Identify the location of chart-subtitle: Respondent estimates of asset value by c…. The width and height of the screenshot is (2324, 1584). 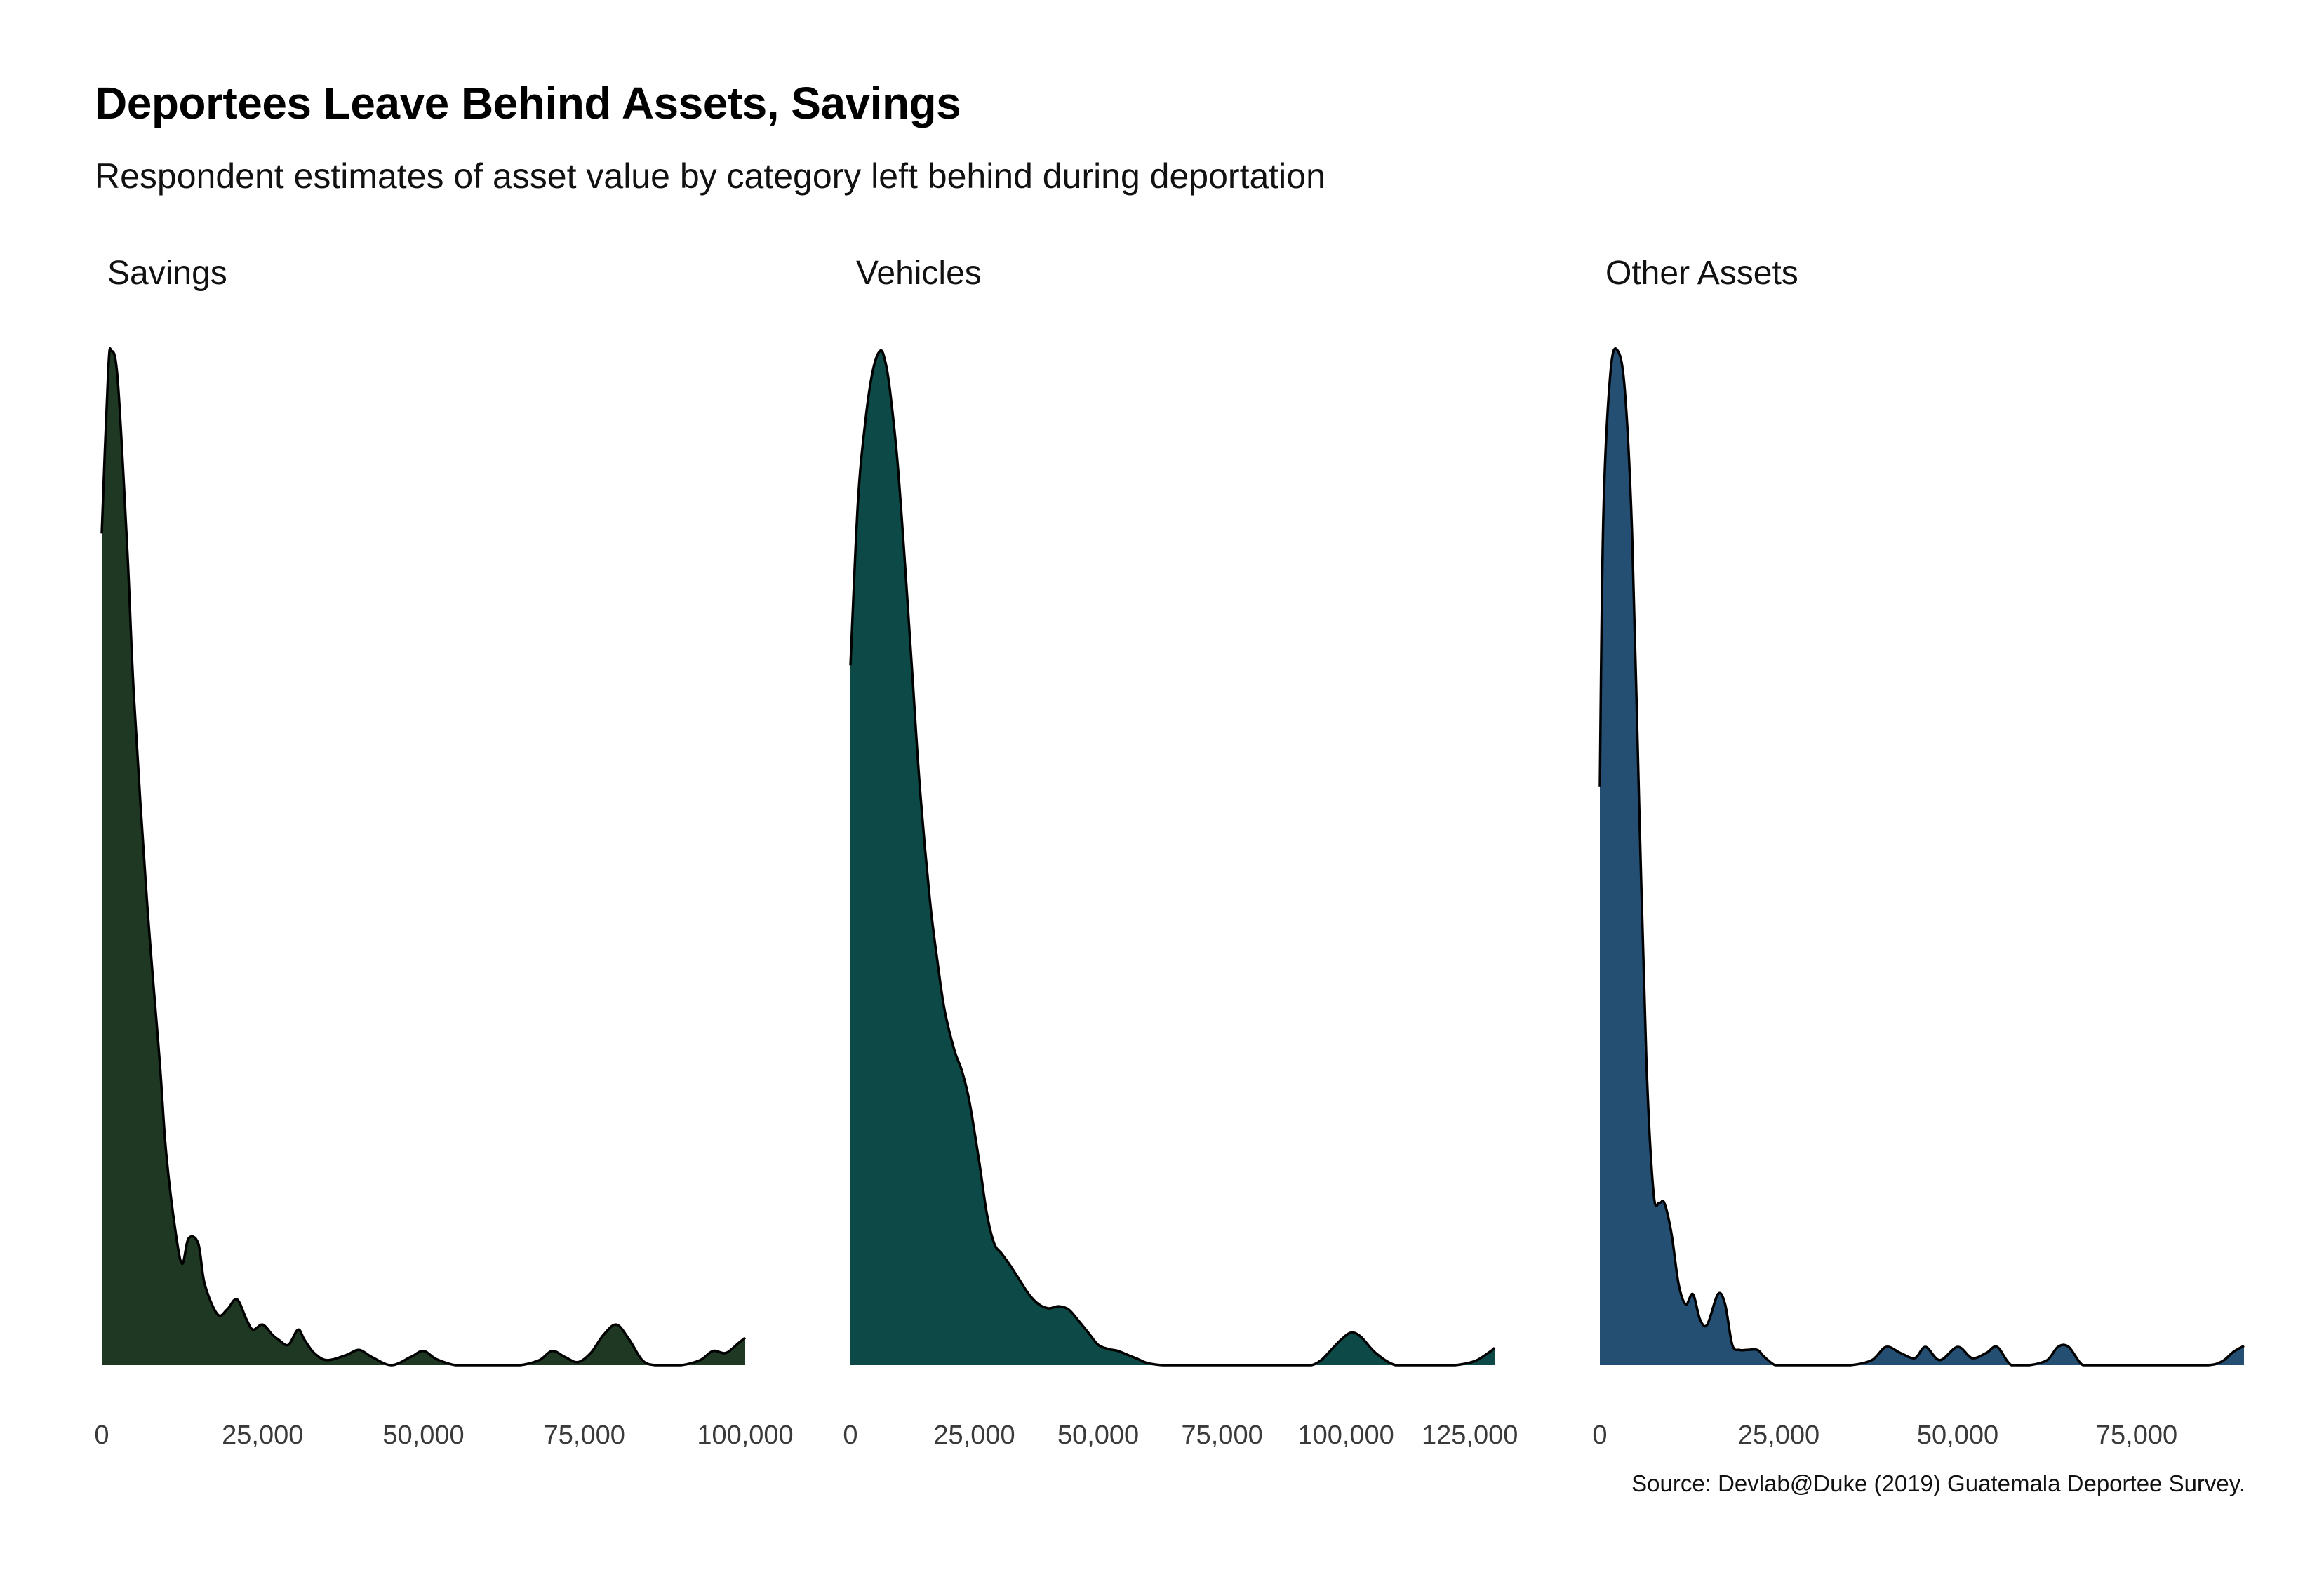
(710, 176).